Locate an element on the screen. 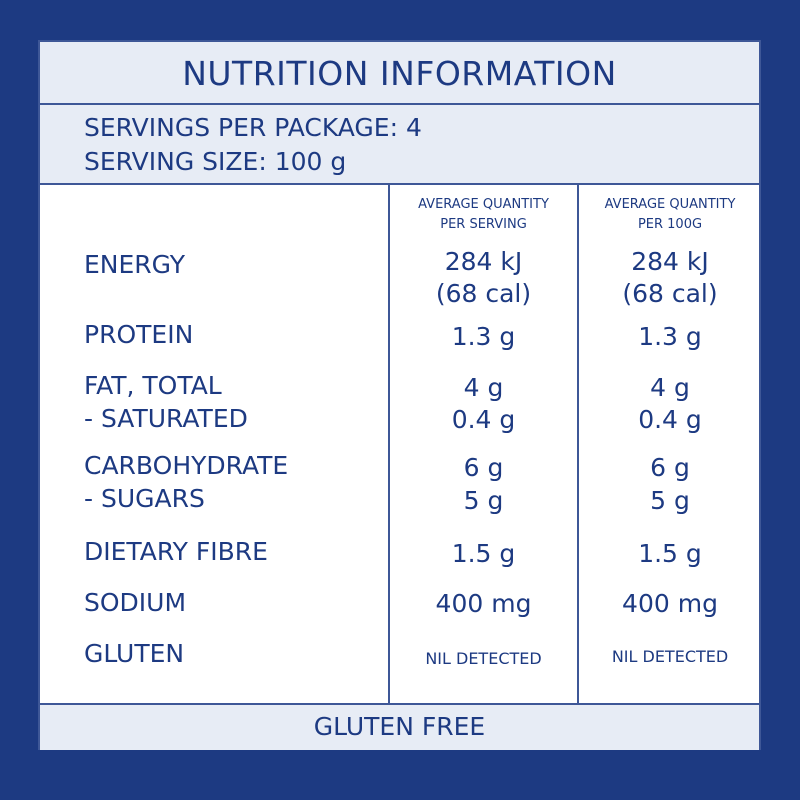  saturated-per-100g: 0.4 g is located at coordinates (670, 419).